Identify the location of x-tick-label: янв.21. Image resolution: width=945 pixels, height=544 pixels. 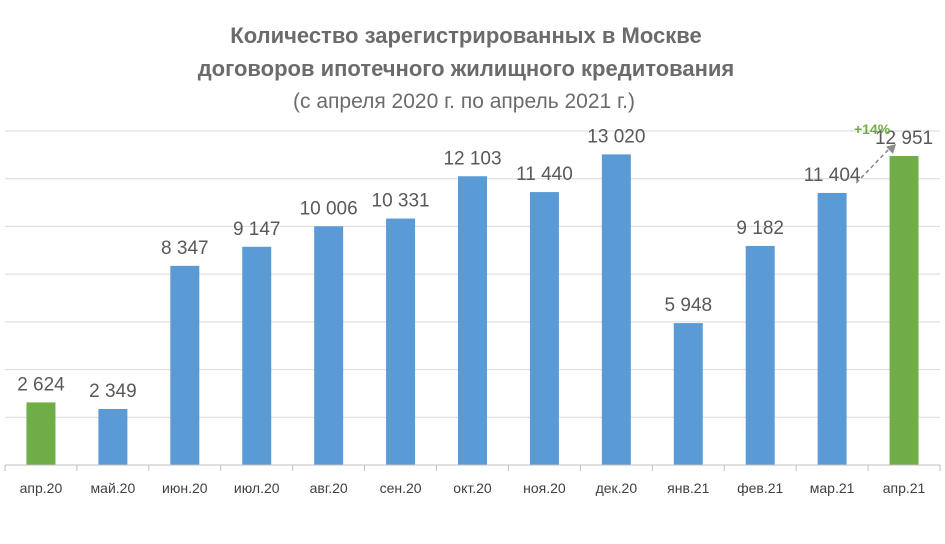
(688, 488).